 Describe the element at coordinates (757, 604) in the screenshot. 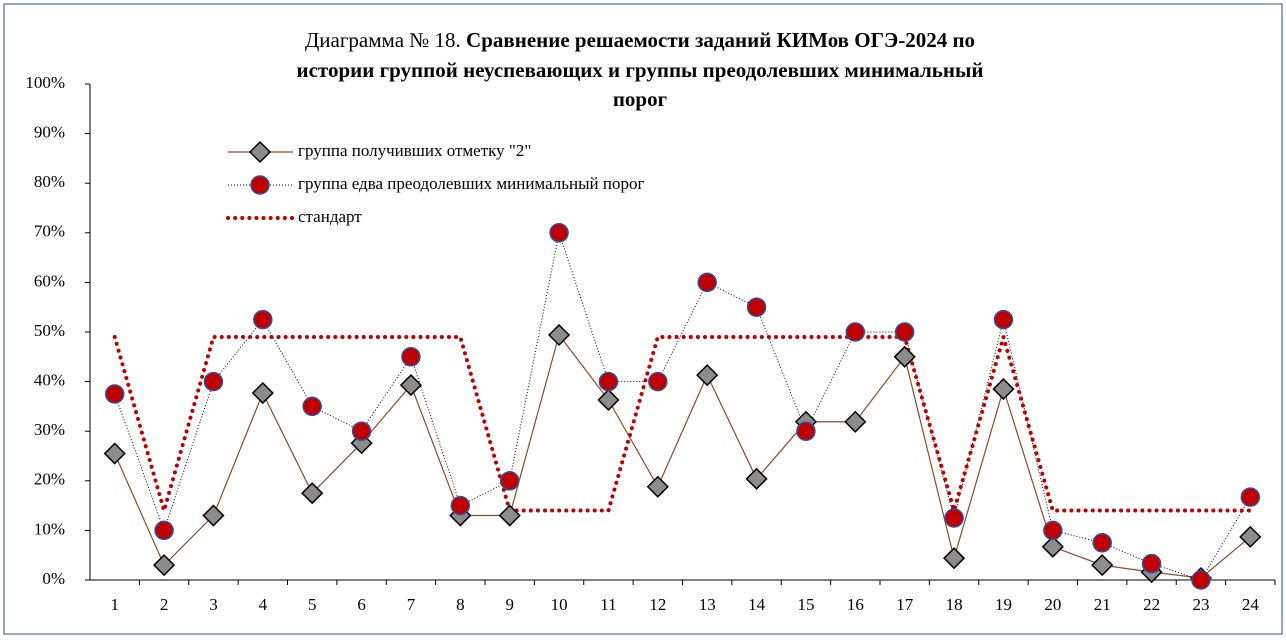

I see `x-tick-label: 14` at that location.